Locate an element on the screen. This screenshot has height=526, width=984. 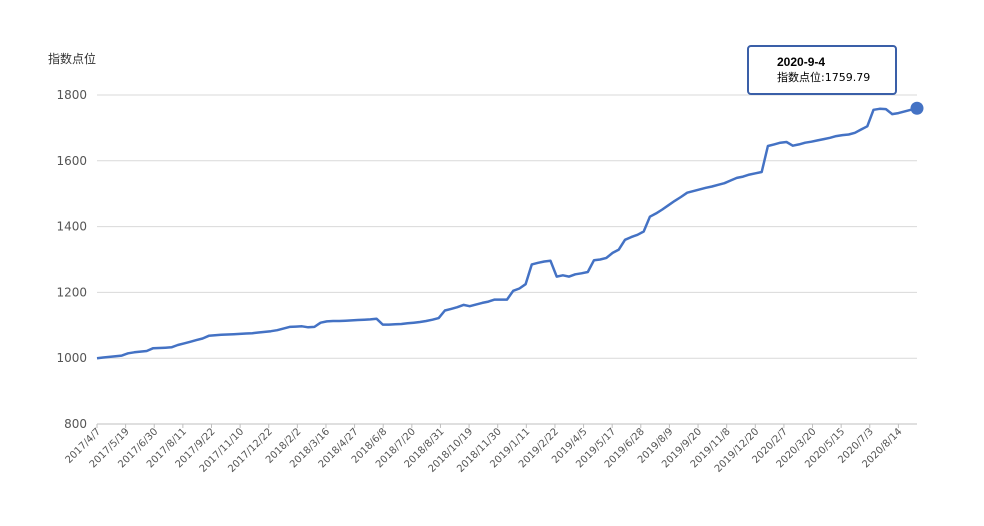
y-tick-label: 800 is located at coordinates (75, 424).